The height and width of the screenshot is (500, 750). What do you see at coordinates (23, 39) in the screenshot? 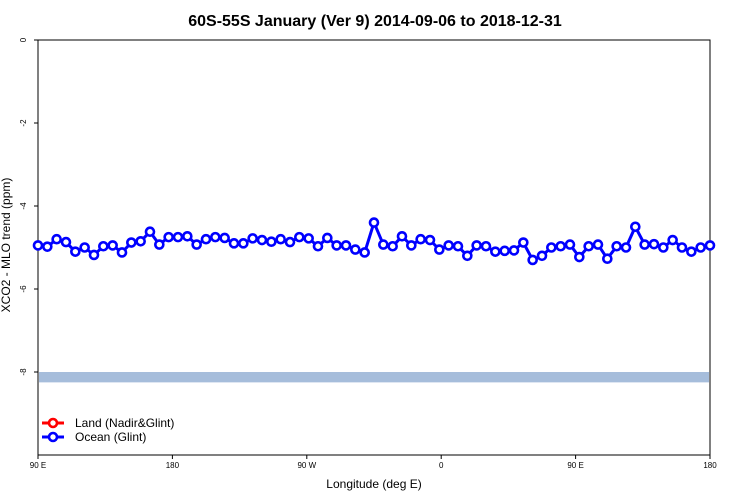
I see `y-tick-label: 0` at bounding box center [23, 39].